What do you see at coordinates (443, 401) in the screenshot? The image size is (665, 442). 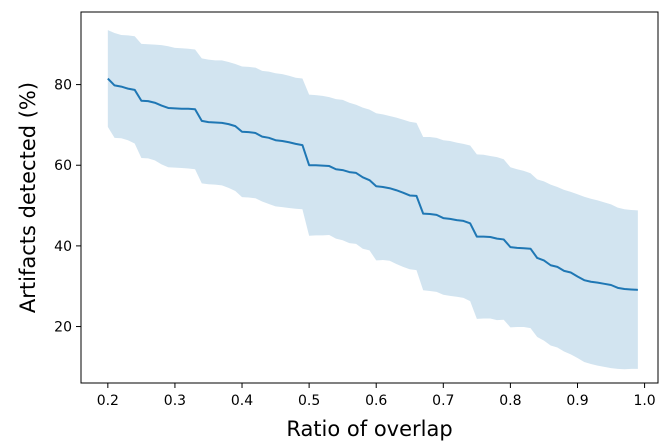 I see `x-tick-label: 0.7` at bounding box center [443, 401].